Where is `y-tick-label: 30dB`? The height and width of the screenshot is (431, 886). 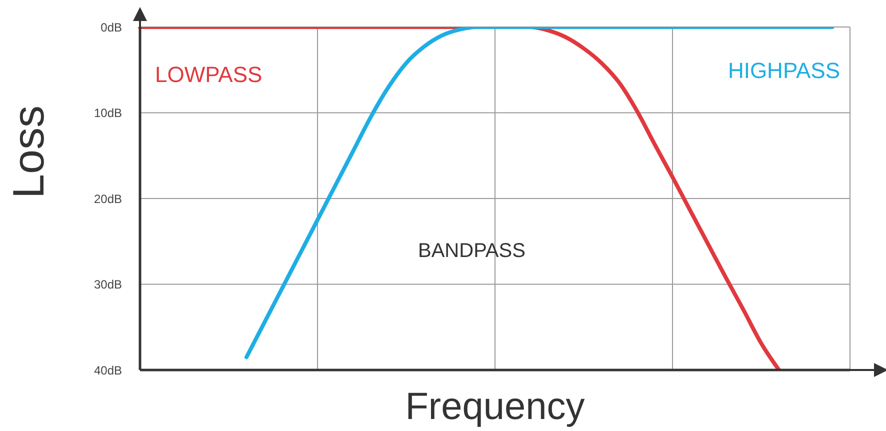
y-tick-label: 30dB is located at coordinates (108, 285).